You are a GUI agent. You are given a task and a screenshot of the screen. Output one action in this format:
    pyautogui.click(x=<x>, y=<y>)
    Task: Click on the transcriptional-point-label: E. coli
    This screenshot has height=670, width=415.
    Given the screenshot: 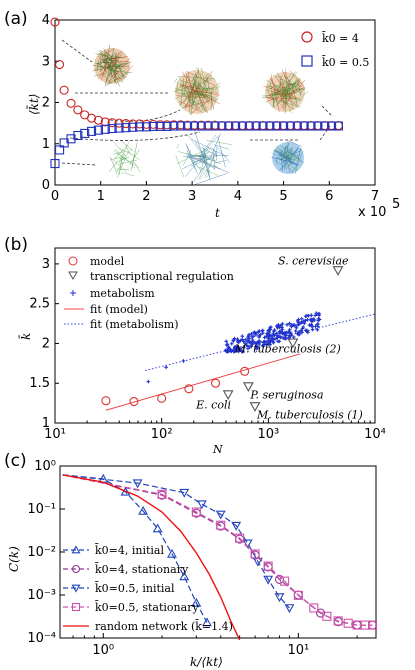 What is the action you would take?
    pyautogui.click(x=213, y=404)
    